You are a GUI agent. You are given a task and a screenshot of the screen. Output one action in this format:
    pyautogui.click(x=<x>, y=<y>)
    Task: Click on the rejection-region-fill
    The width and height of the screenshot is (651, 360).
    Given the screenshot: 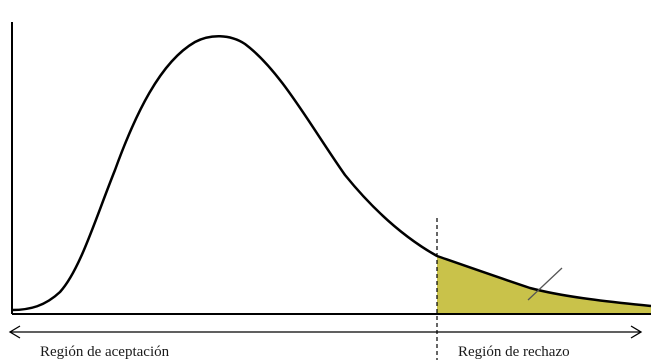 What is the action you would take?
    pyautogui.click(x=544, y=285)
    